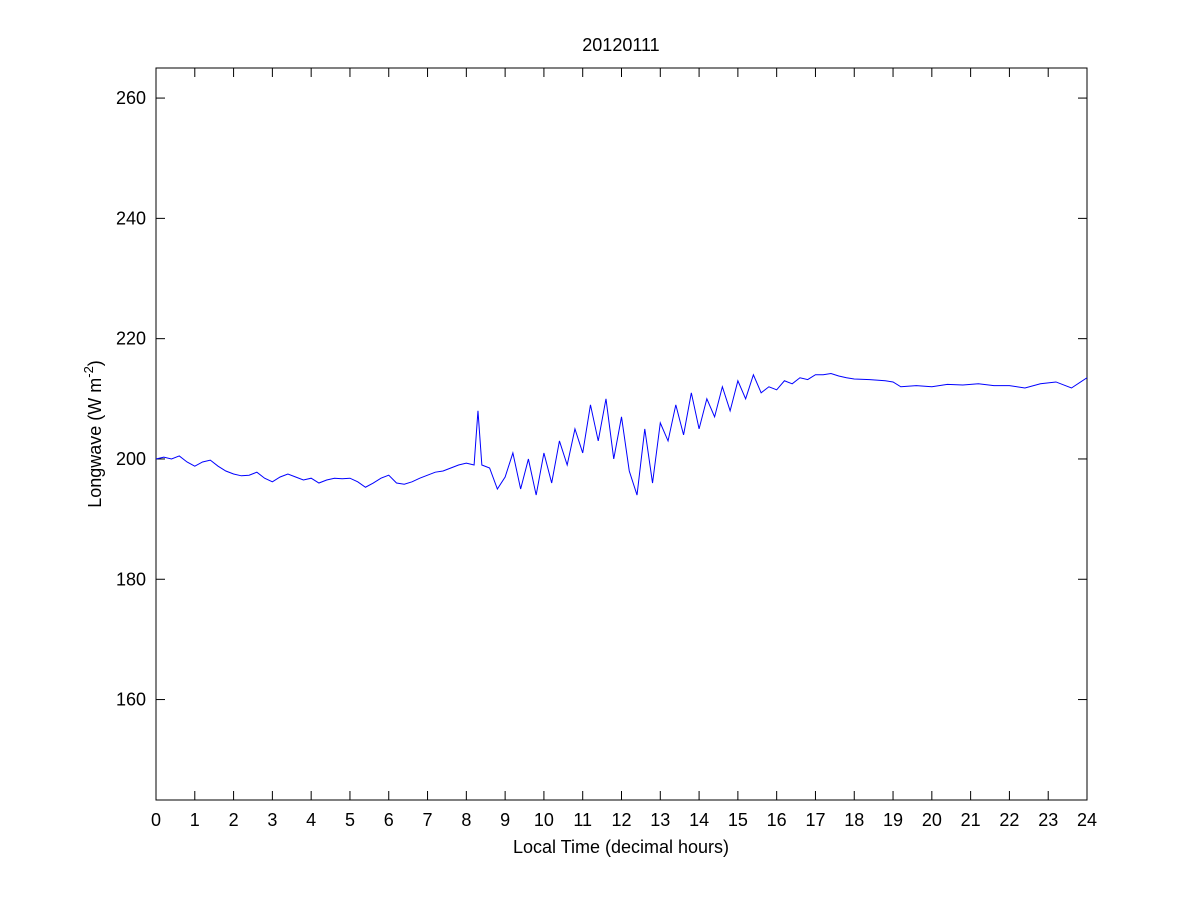 This screenshot has width=1201, height=900. I want to click on chart-title: 20120111, so click(620, 45).